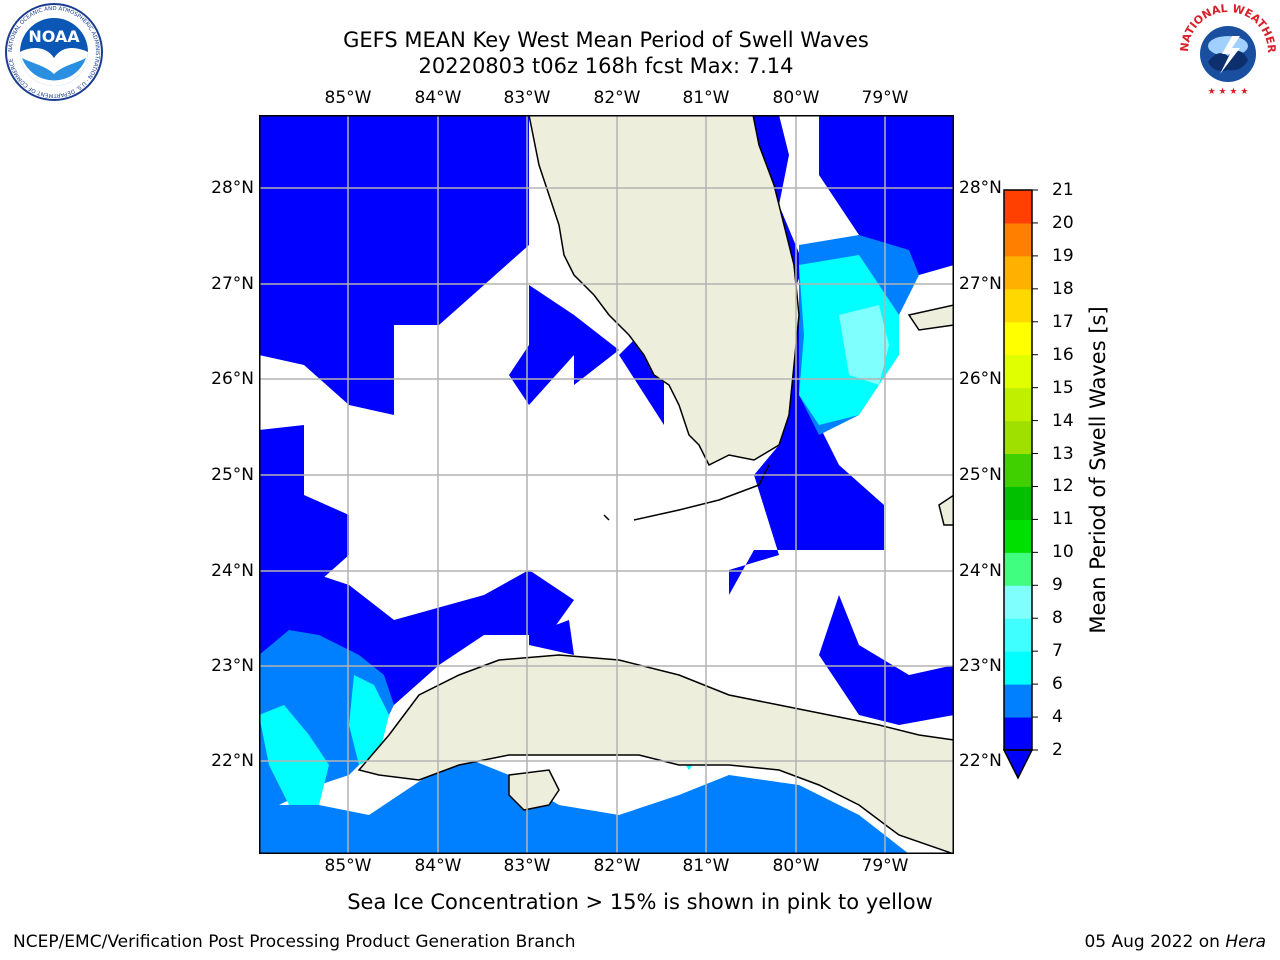  Describe the element at coordinates (796, 866) in the screenshot. I see `lon-label-bottom: 80°W` at that location.